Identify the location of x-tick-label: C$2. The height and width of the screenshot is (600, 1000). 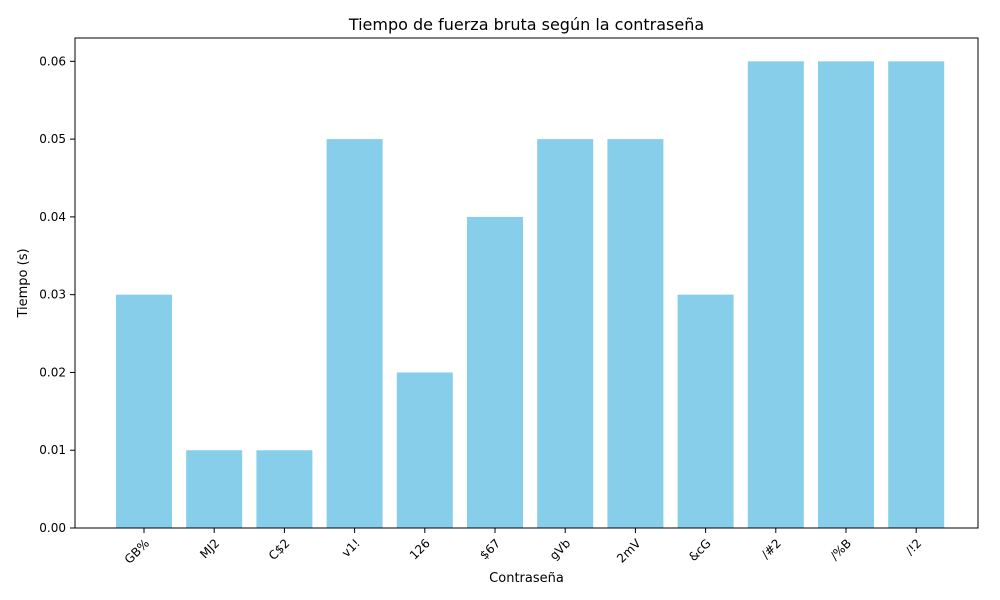
(279, 549).